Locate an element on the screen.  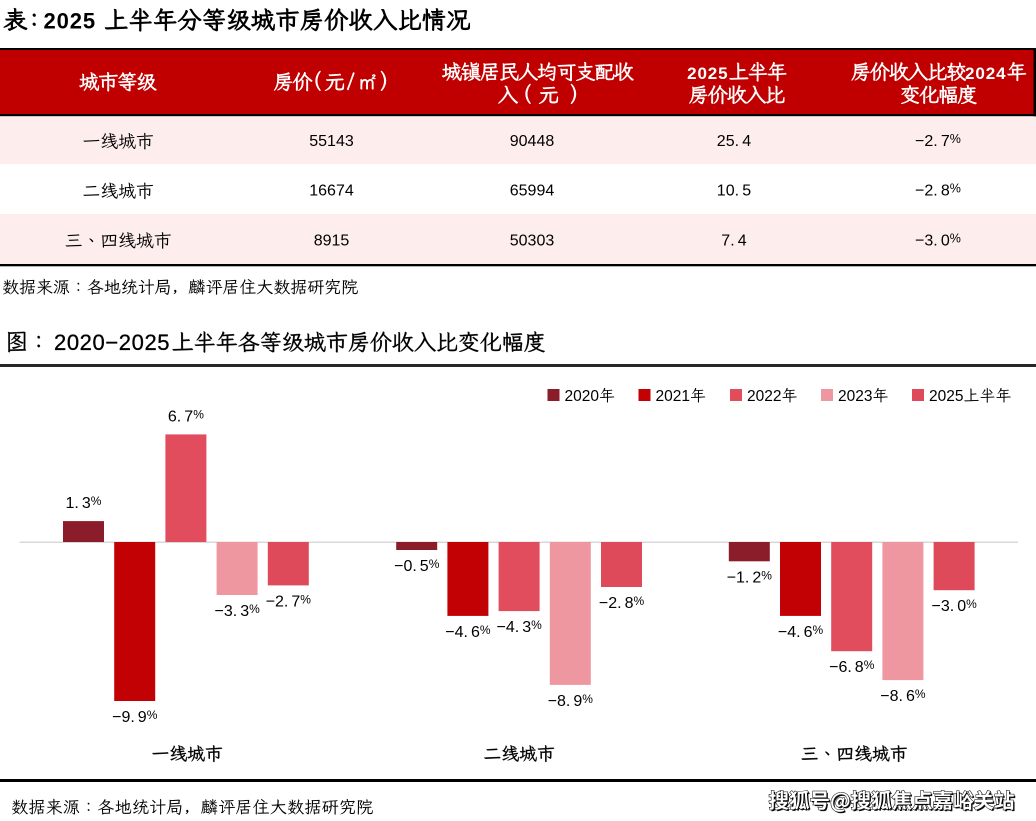
svg-text: 2021 is located at coordinates (673, 396).